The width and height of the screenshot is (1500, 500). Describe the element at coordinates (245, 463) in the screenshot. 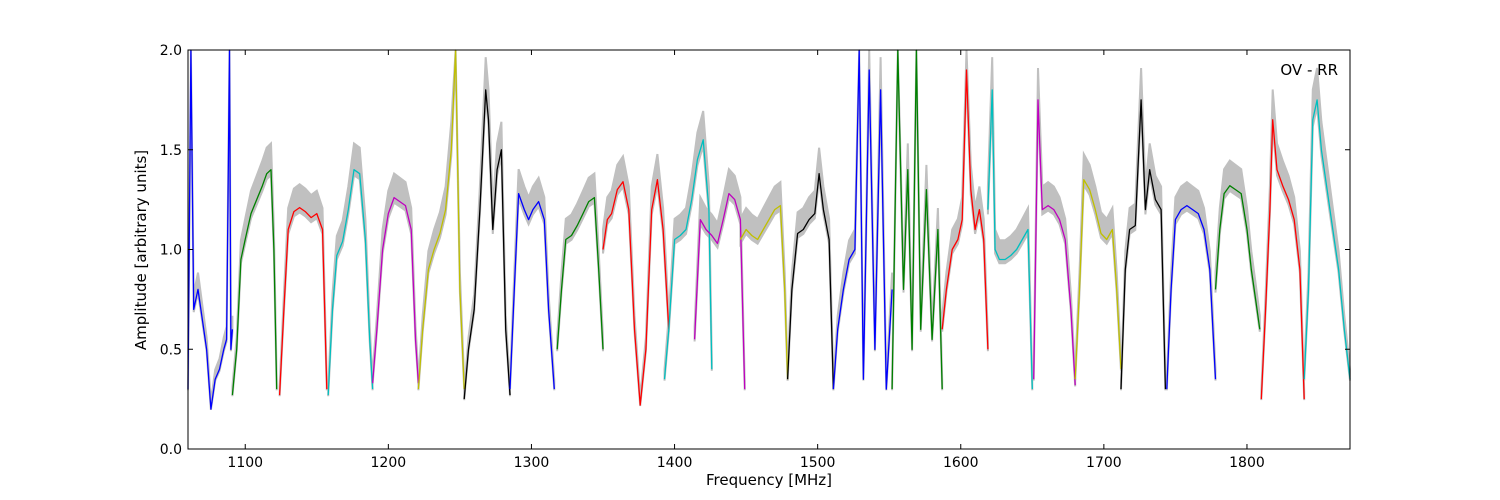

I see `x-tick-label: 1100` at that location.